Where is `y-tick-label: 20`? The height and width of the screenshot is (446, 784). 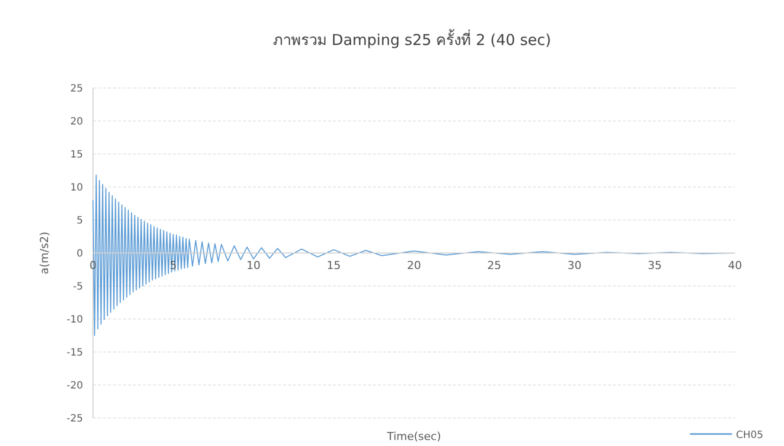 y-tick-label: 20 is located at coordinates (76, 122).